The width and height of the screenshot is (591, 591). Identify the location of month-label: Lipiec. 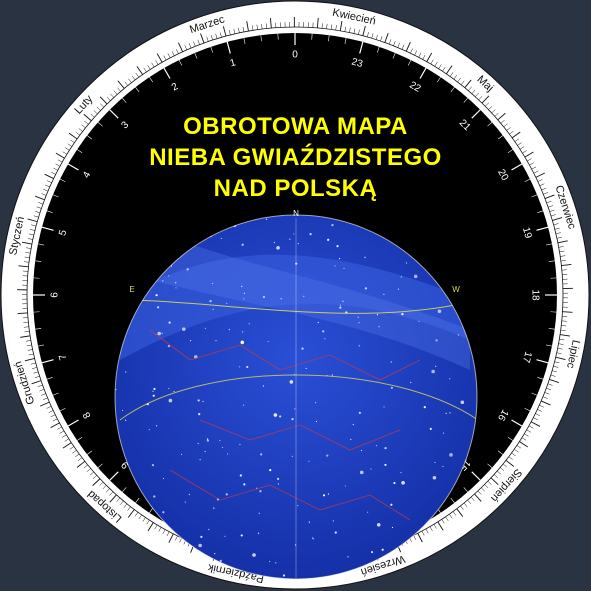
(573, 354).